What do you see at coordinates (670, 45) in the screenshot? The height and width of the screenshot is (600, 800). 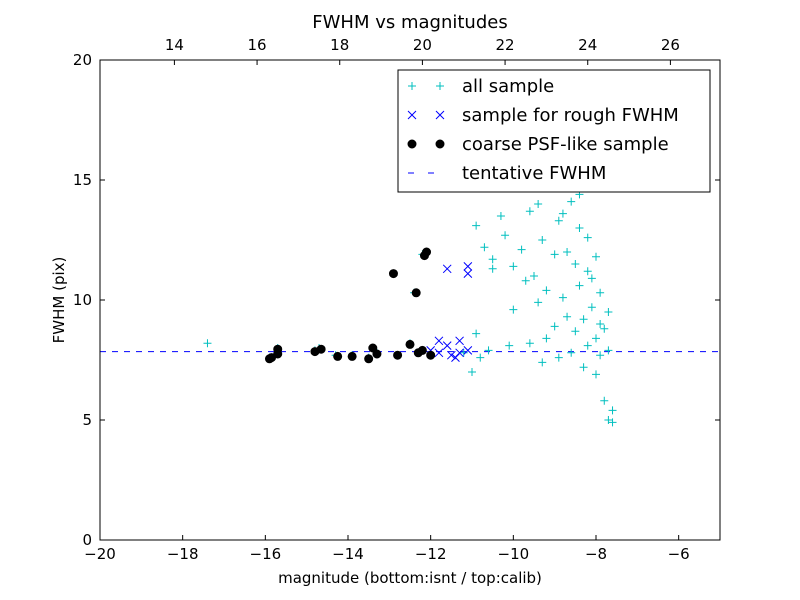 I see `top-tick-label: 26` at bounding box center [670, 45].